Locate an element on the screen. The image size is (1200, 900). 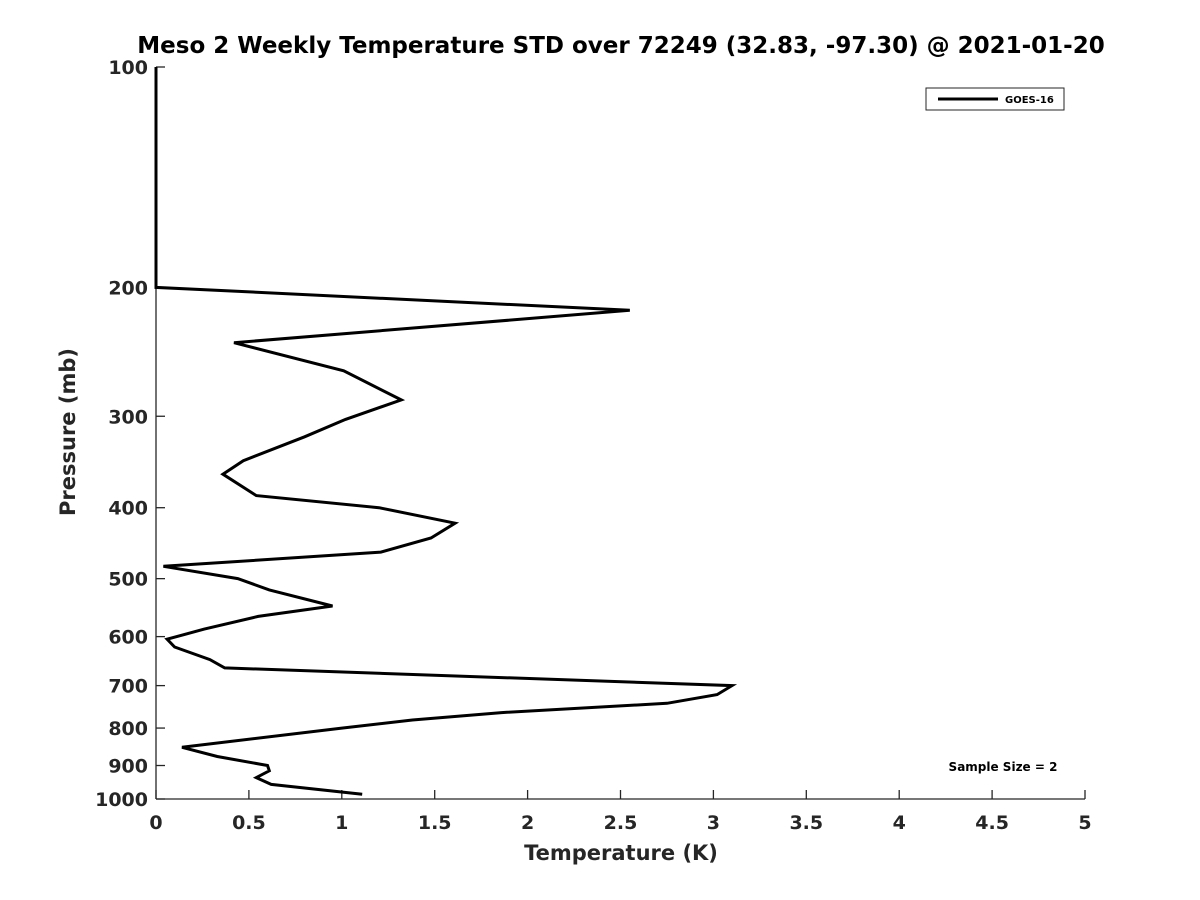
y-tick-label: 800 is located at coordinates (128, 729).